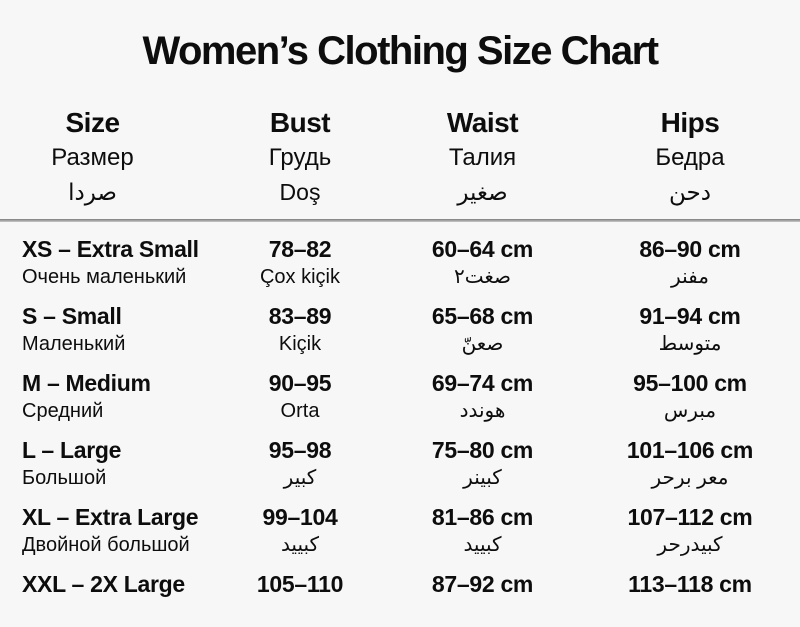  Describe the element at coordinates (300, 122) in the screenshot. I see `column-header-bust-en: Bust` at that location.